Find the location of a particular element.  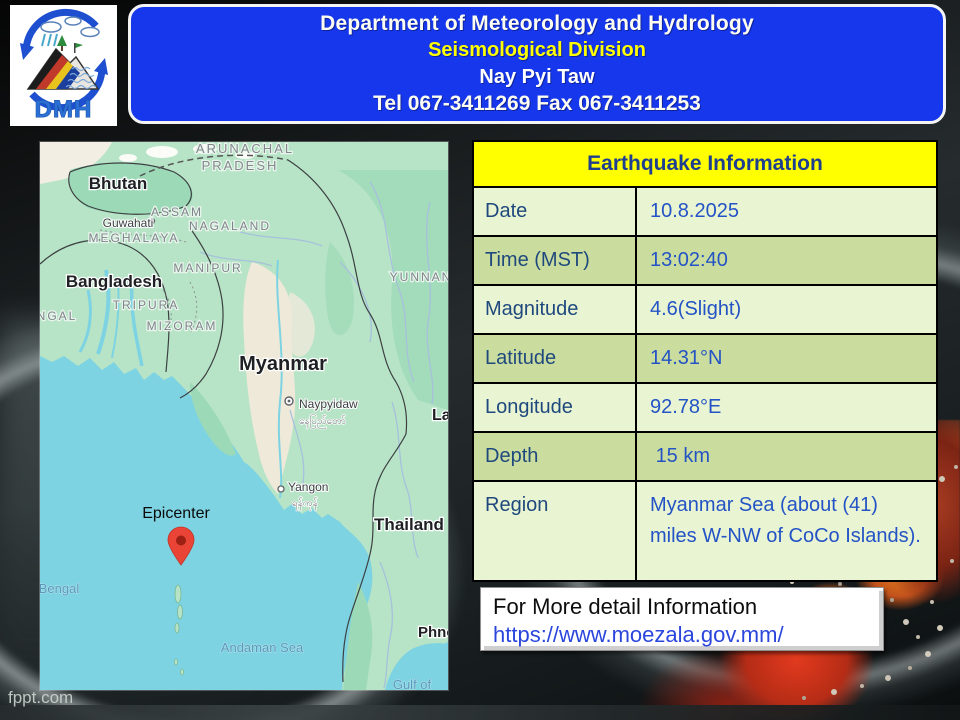

table-row-date: Date 10.8.2025 is located at coordinates (705, 212).